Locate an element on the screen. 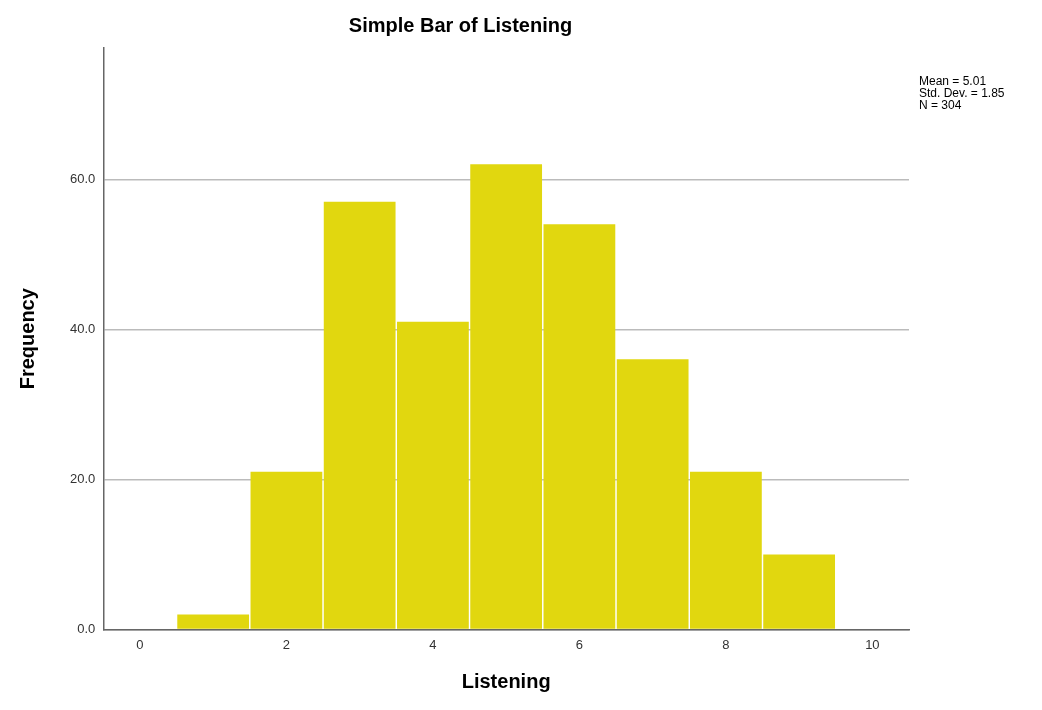  x-tick-label: 4 is located at coordinates (433, 644).